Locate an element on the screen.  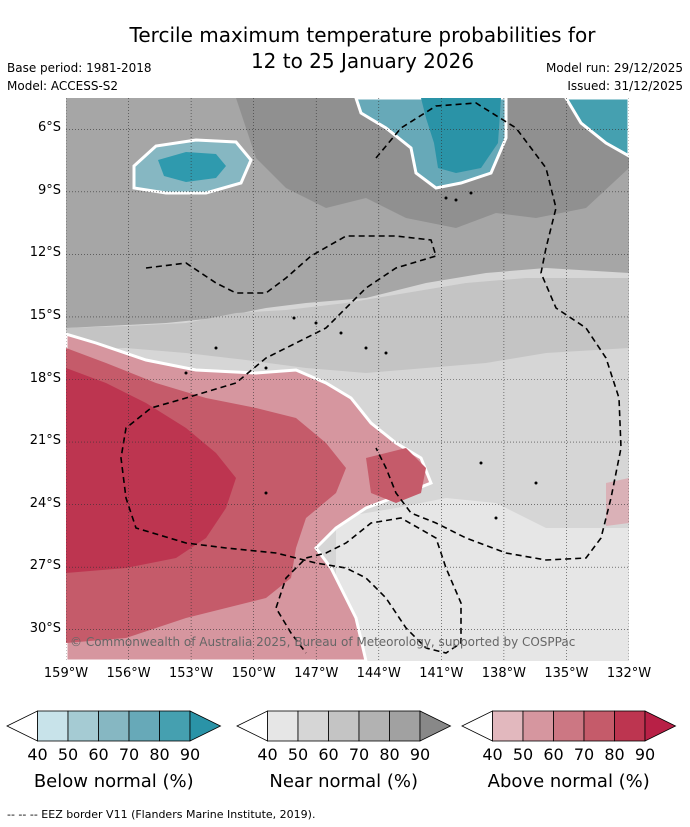
below-normal-region-northeast is located at coordinates (596, 128).